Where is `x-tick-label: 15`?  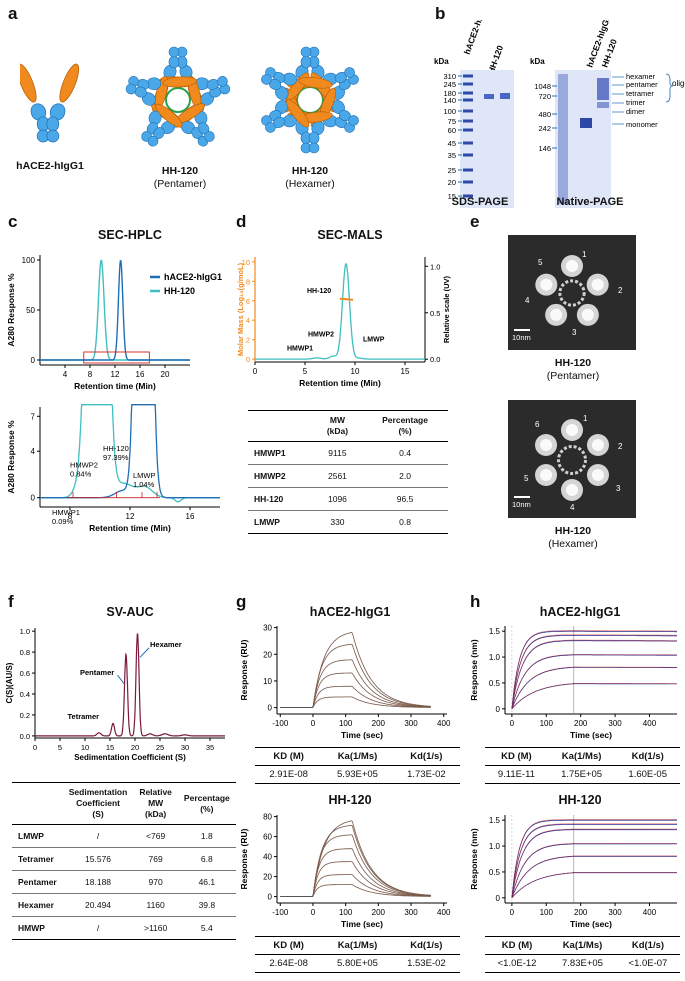
x-tick-label: 15 is located at coordinates (110, 747).